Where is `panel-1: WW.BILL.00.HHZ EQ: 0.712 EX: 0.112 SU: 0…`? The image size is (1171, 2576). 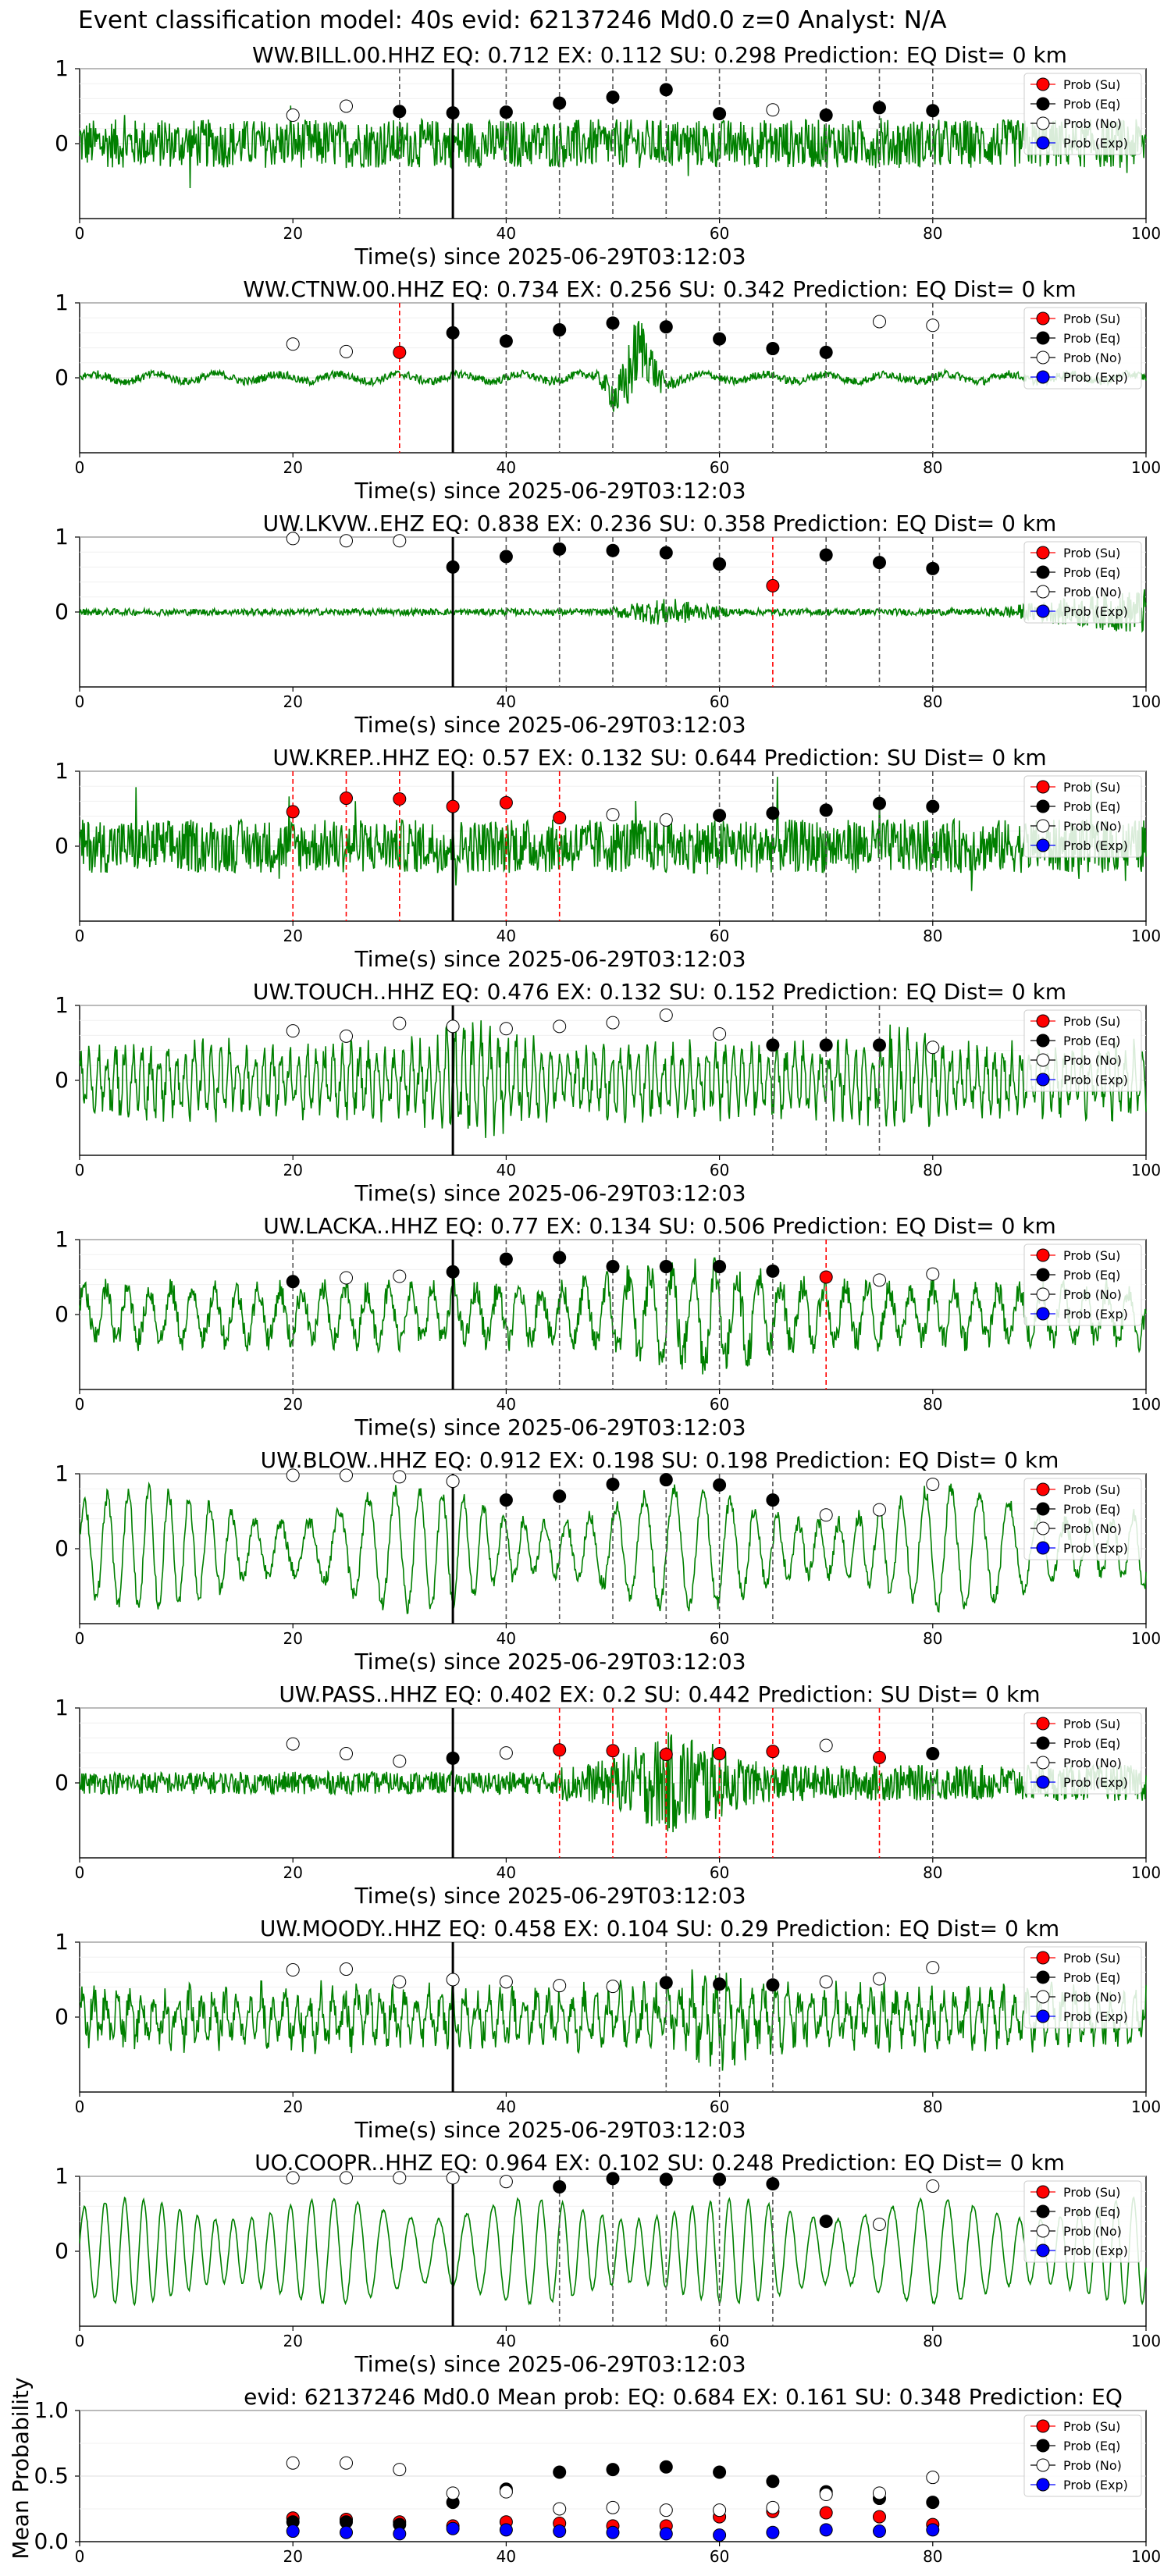
panel-1: WW.BILL.00.HHZ EQ: 0.712 EX: 0.112 SU: 0… is located at coordinates (608, 155).